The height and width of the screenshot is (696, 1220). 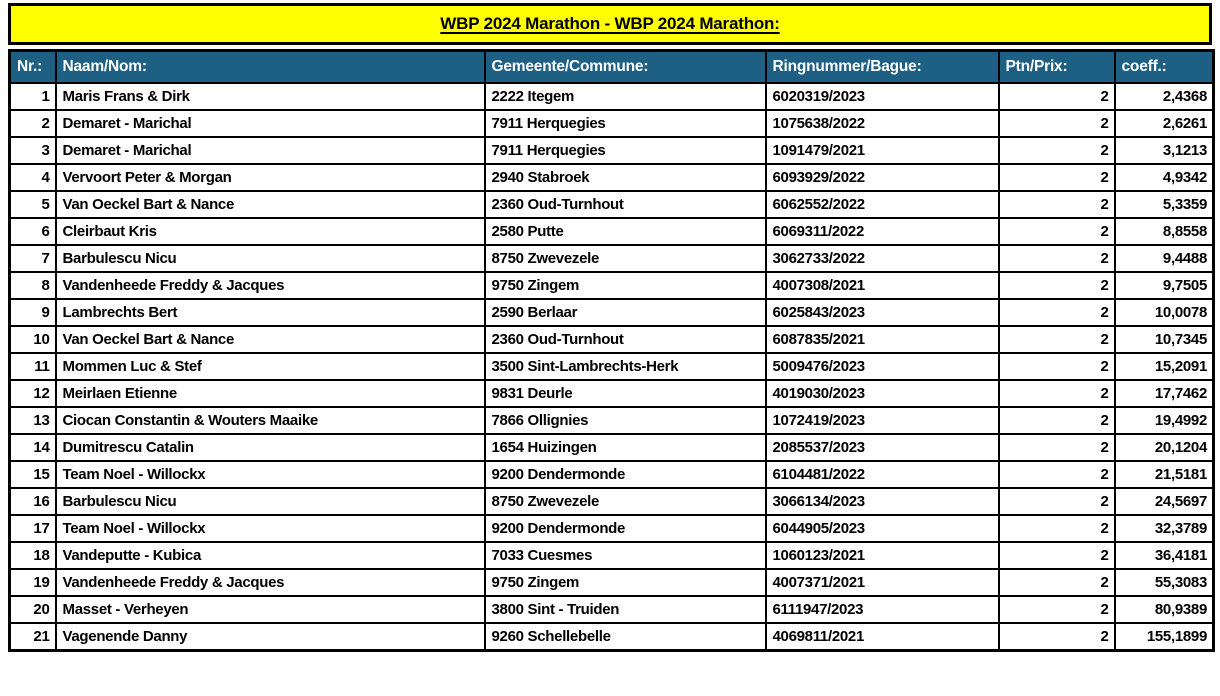 I want to click on cell-coeff: 2,6261, so click(x=1164, y=123).